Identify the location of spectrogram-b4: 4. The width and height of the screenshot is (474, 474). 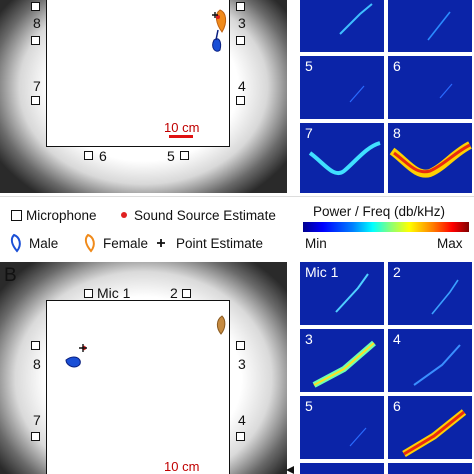
(430, 360).